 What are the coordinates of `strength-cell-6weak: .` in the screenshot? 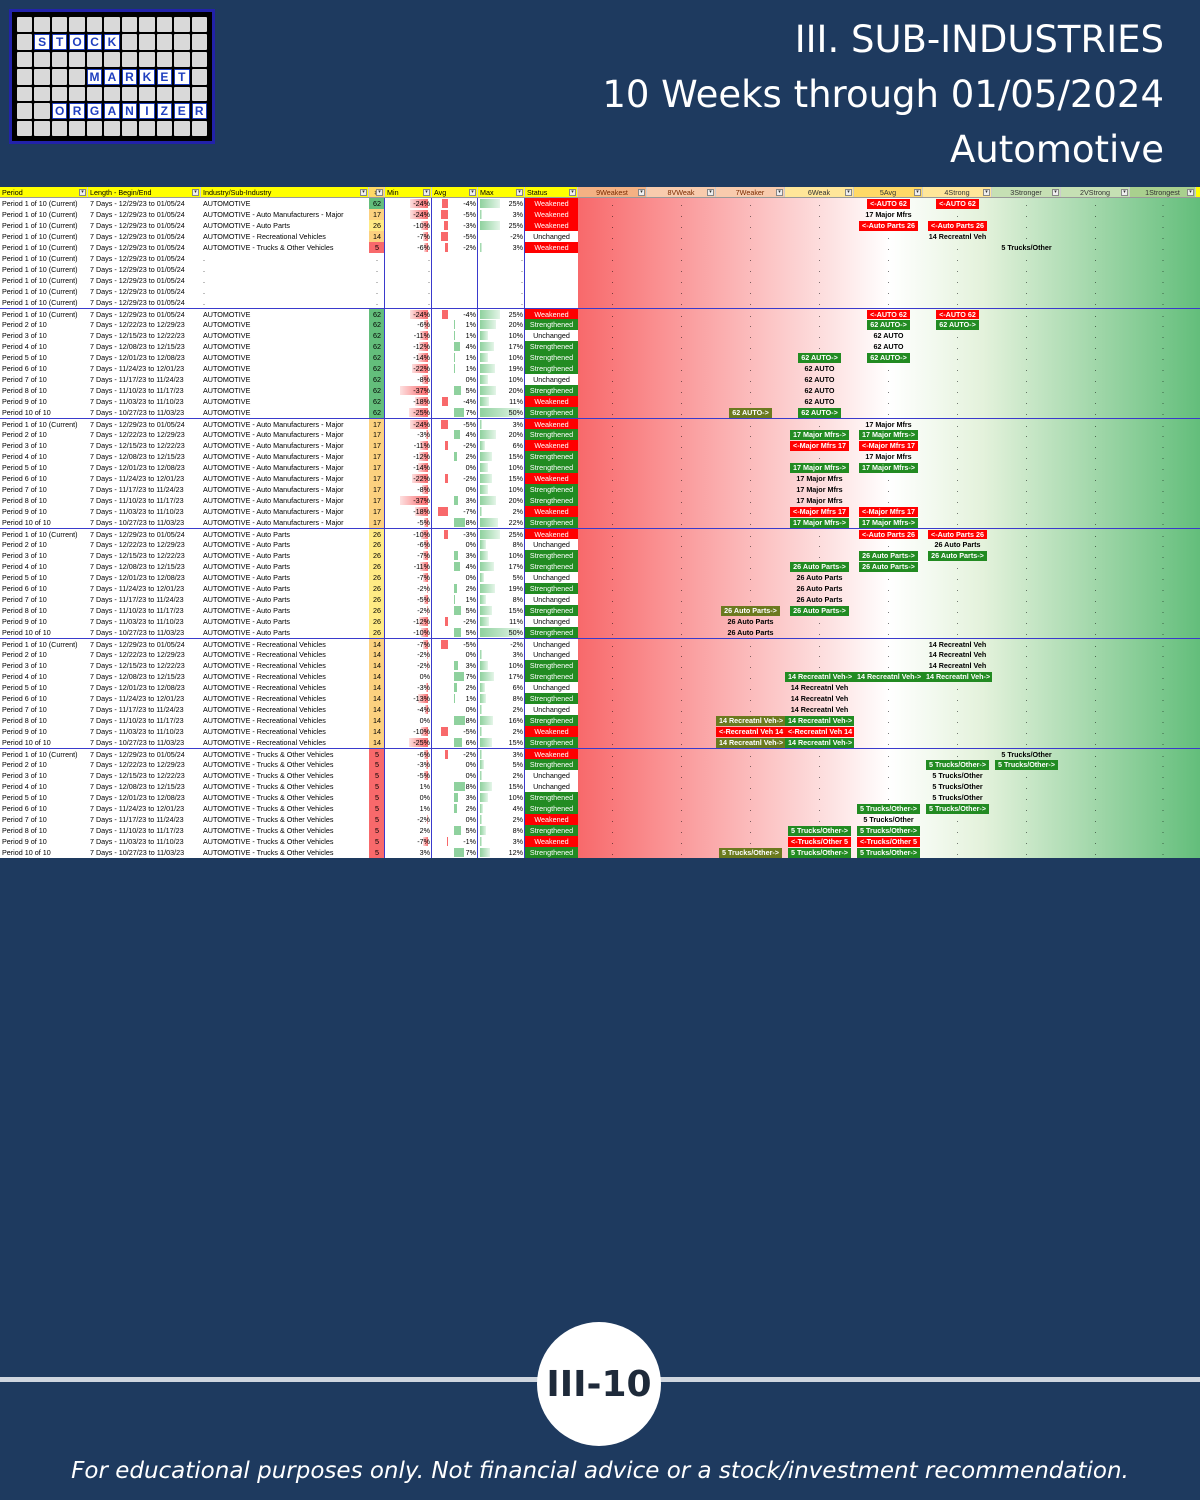 It's located at (819, 346).